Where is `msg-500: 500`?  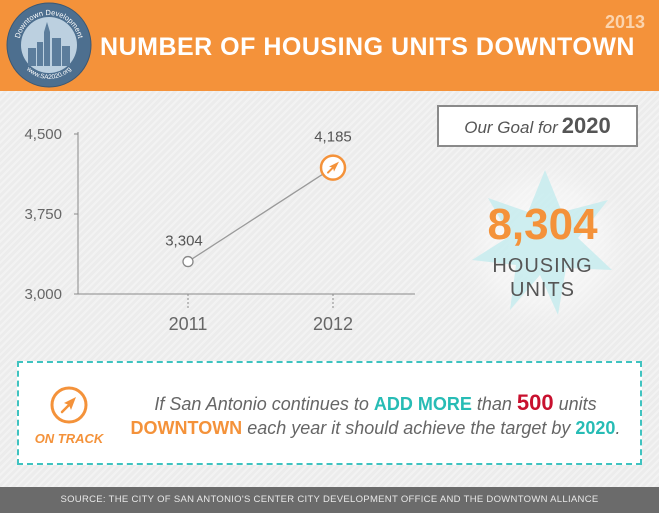 msg-500: 500 is located at coordinates (535, 402).